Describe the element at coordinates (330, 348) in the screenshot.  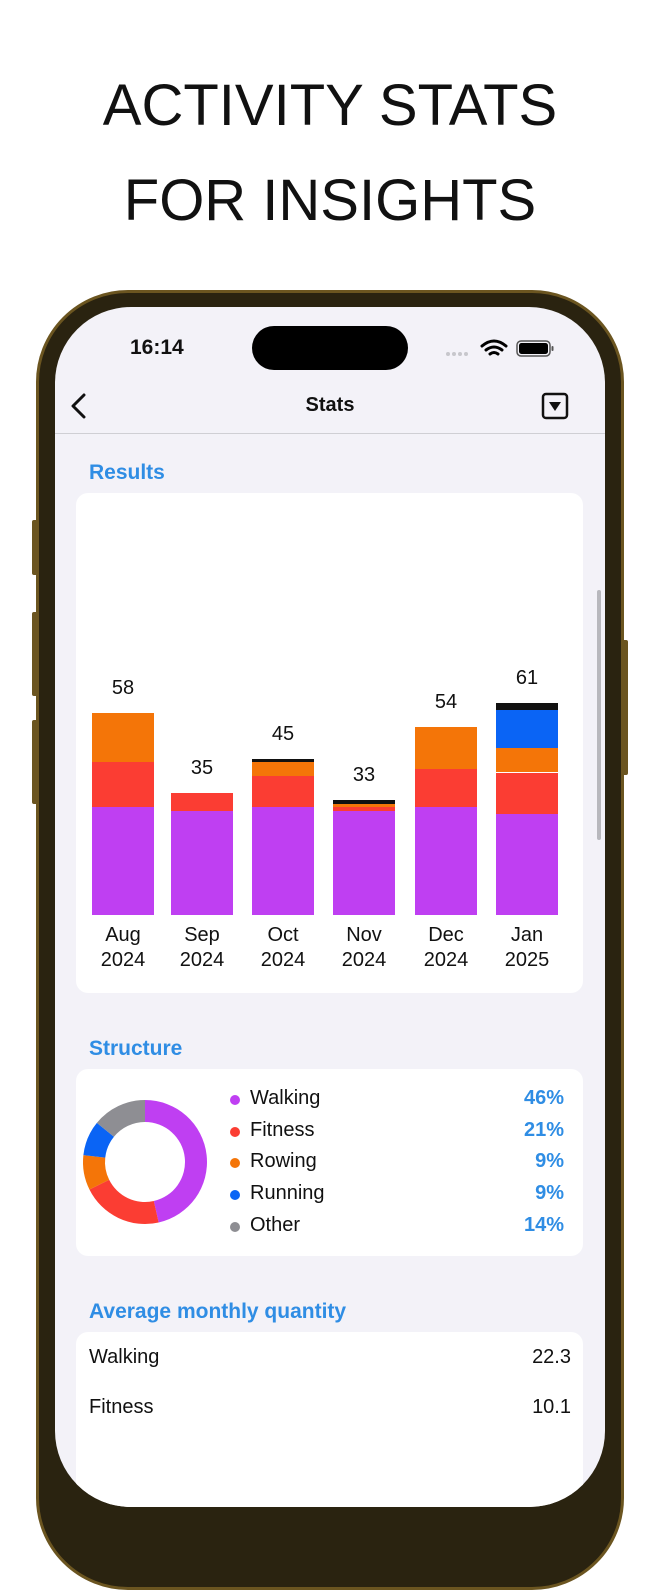
I see `dynamic-island` at that location.